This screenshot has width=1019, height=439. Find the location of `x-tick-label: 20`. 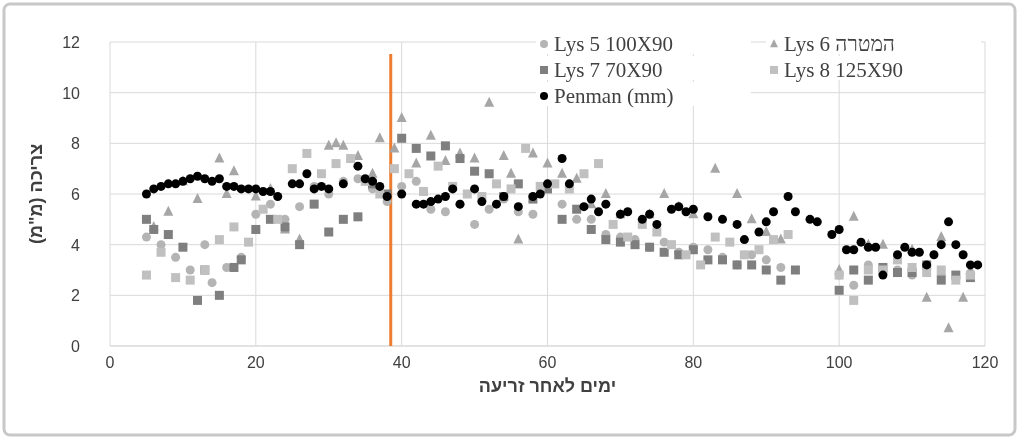

x-tick-label: 20 is located at coordinates (255, 362).